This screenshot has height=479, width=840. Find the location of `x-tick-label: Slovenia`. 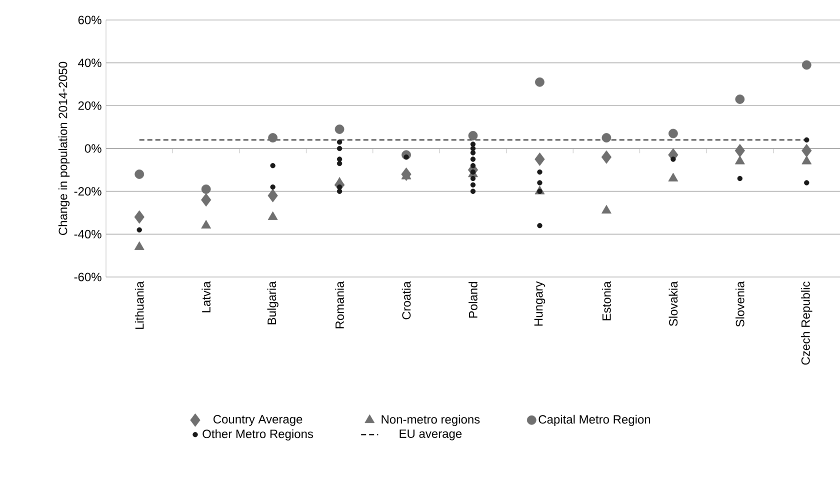

x-tick-label: Slovenia is located at coordinates (740, 304).